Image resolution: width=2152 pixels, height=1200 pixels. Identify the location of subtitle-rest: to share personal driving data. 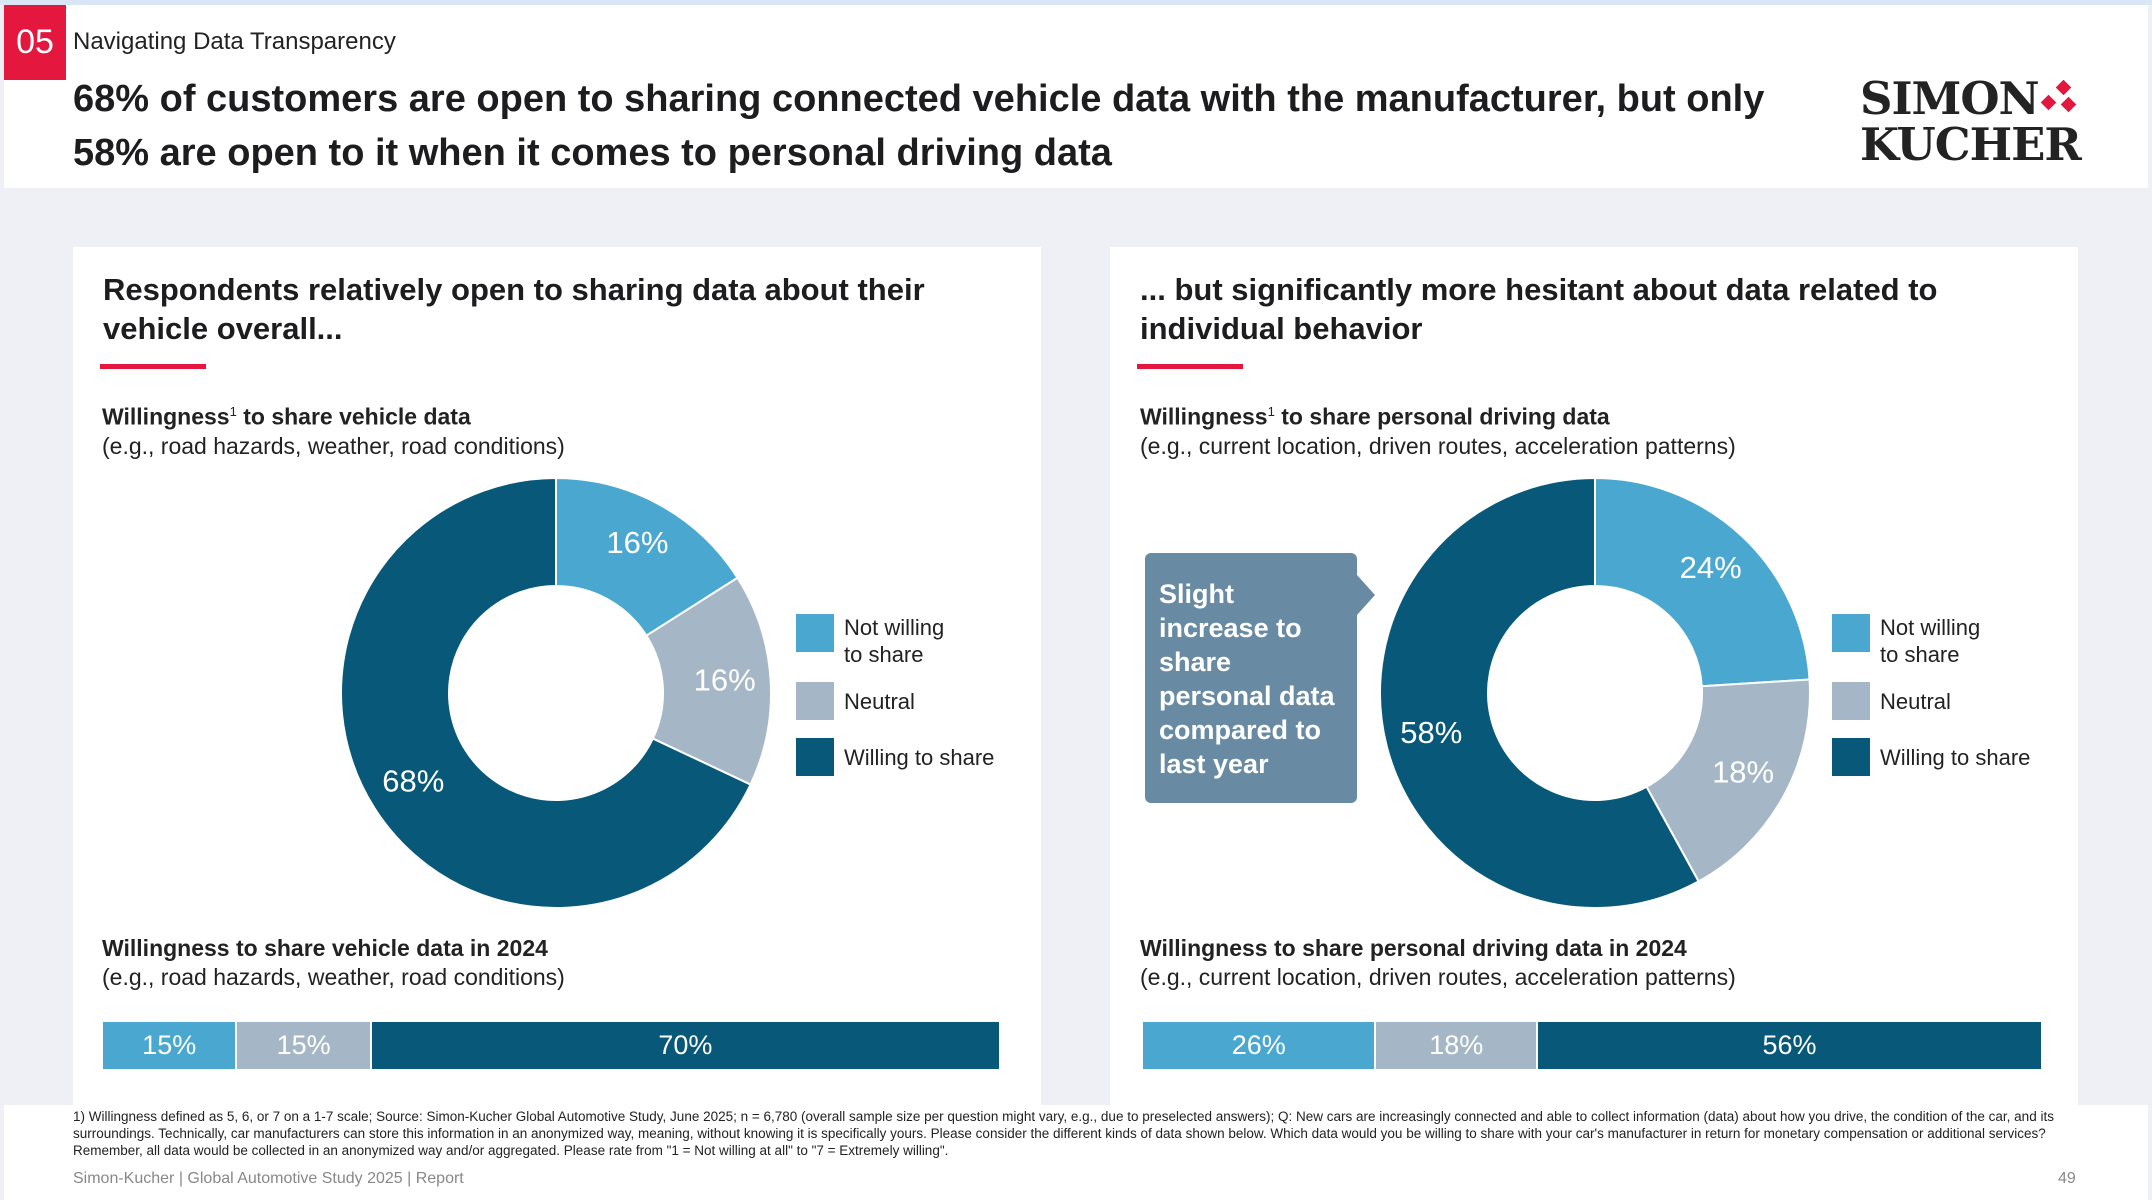
(1442, 416).